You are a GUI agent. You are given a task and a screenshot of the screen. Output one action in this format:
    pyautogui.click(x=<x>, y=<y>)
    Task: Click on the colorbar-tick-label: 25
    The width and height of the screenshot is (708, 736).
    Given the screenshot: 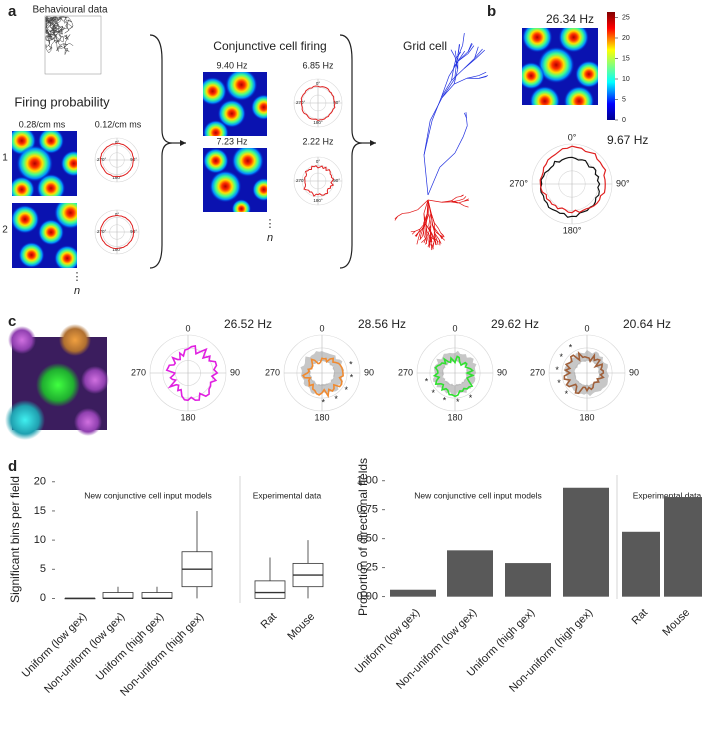 What is the action you would take?
    pyautogui.click(x=626, y=17)
    